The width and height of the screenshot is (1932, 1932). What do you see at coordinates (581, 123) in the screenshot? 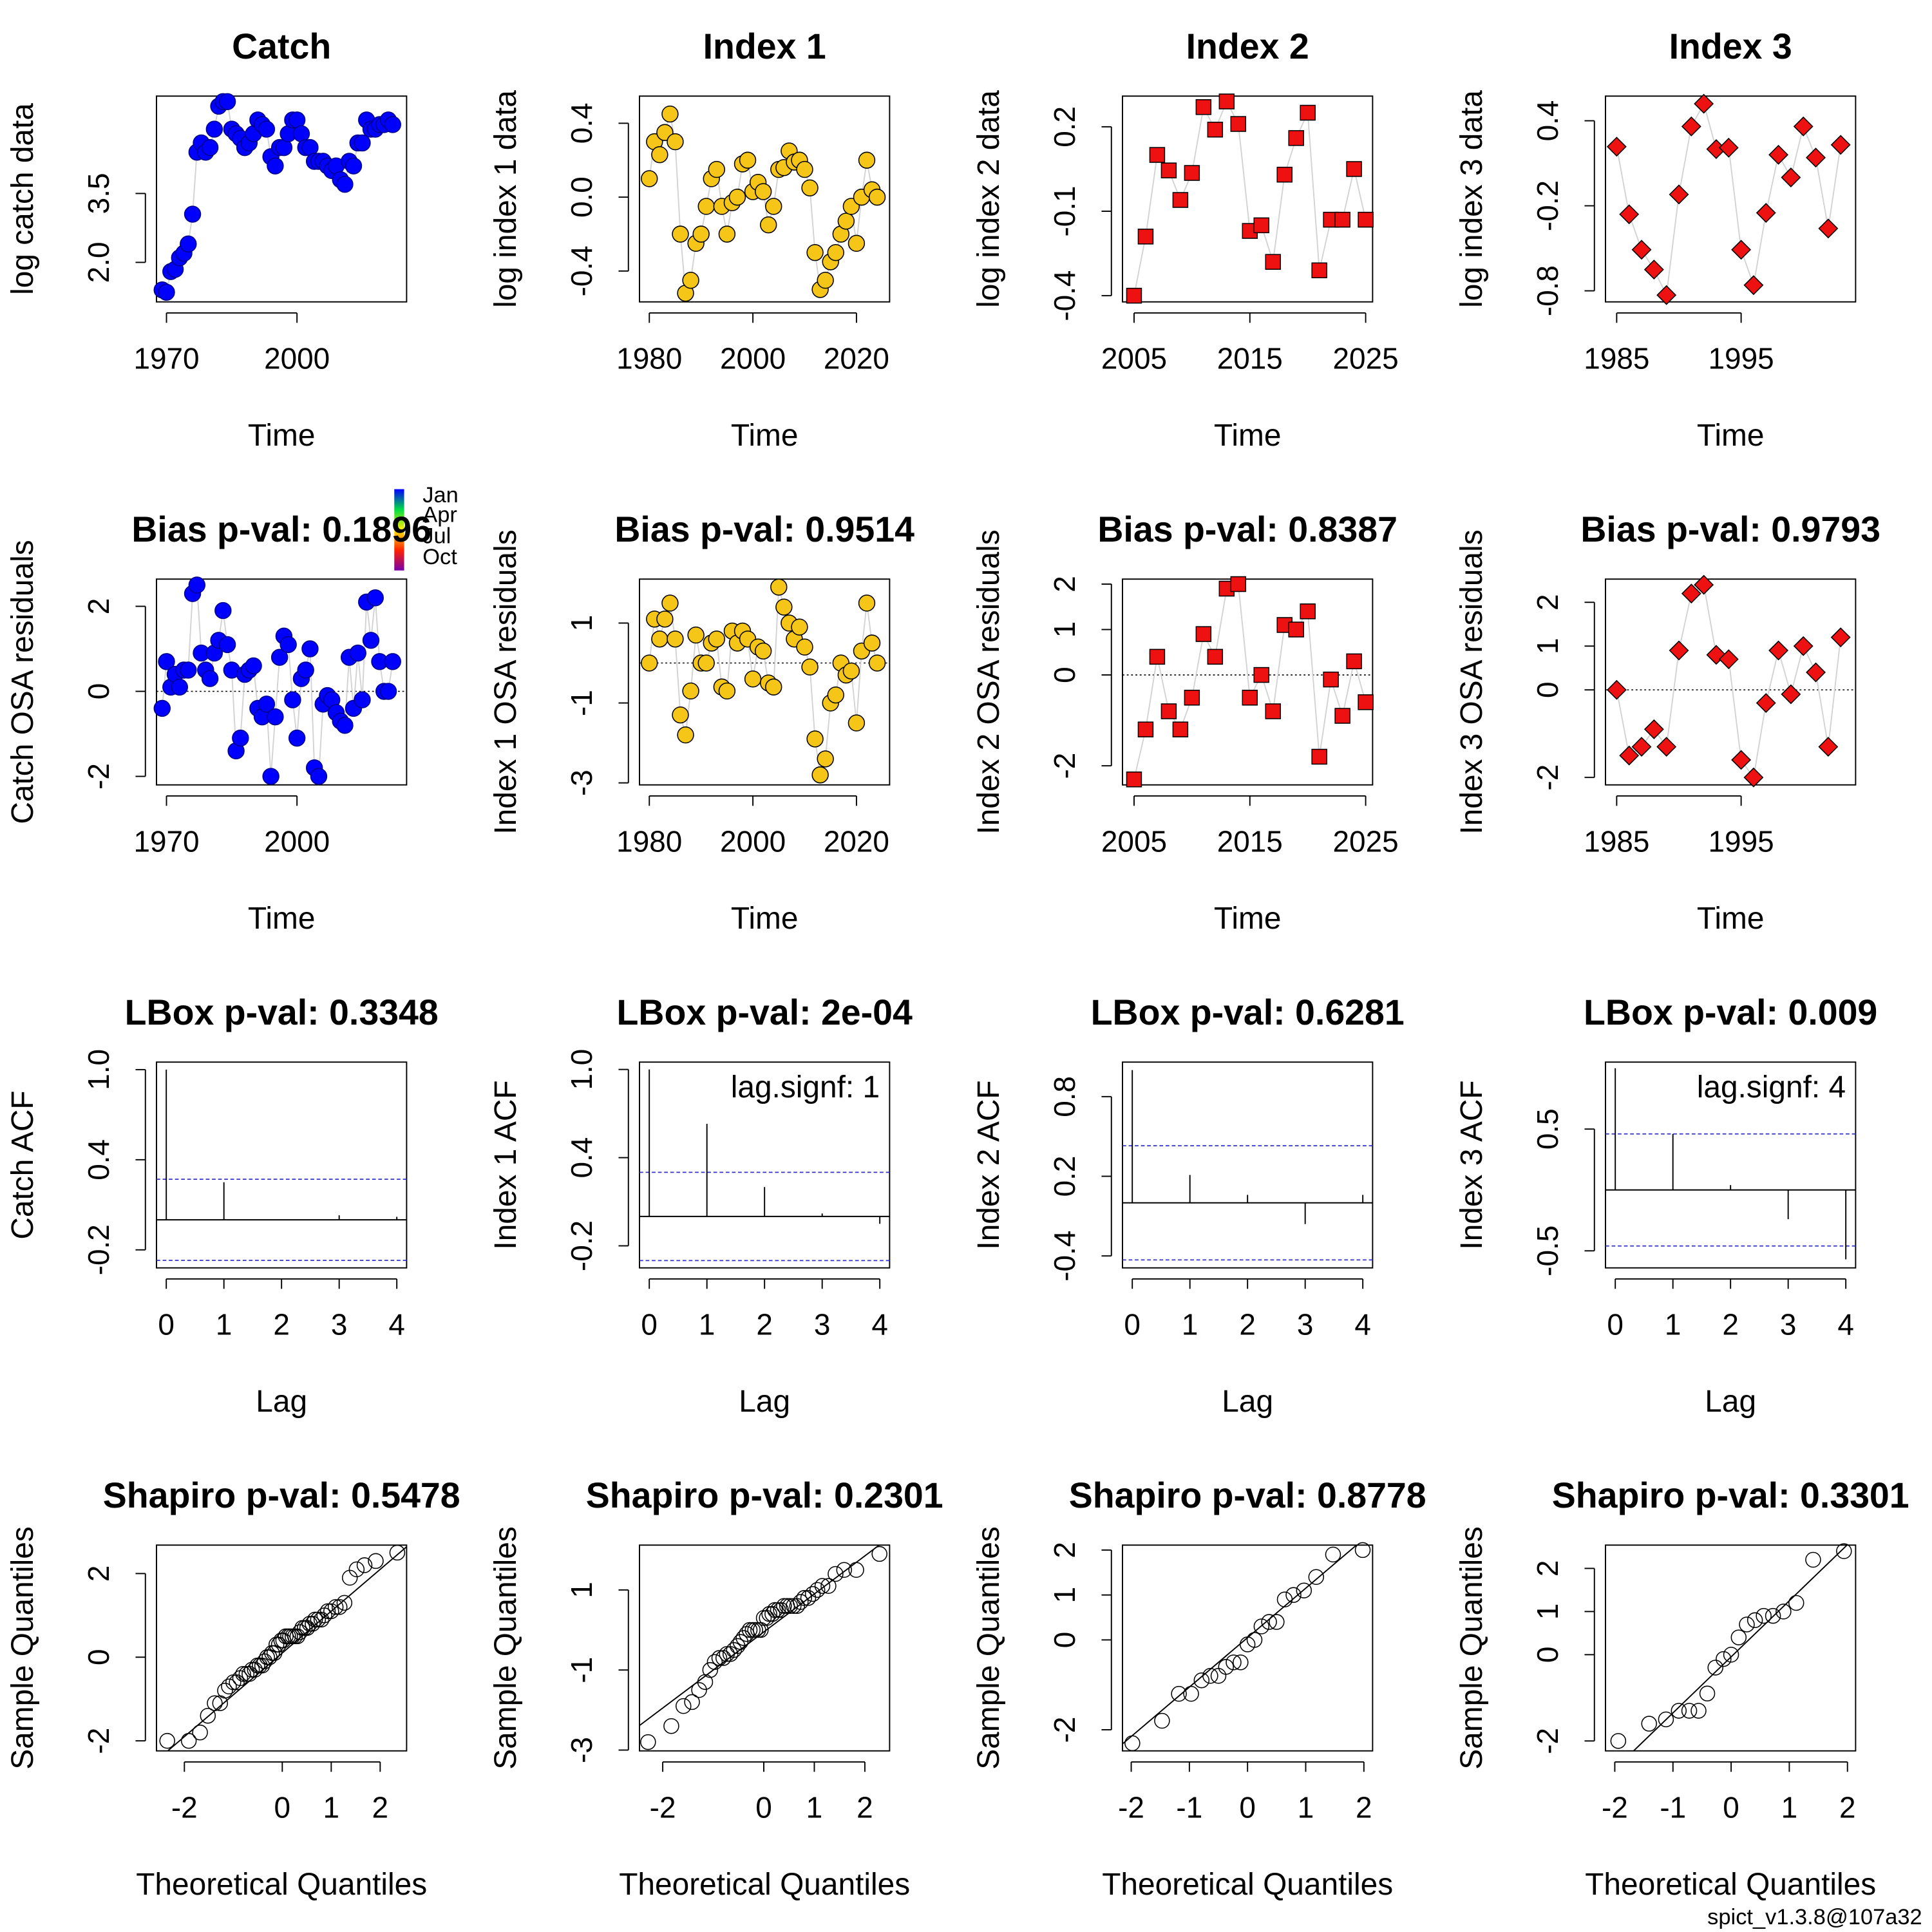
I see `y-tick-label: 0.4` at bounding box center [581, 123].